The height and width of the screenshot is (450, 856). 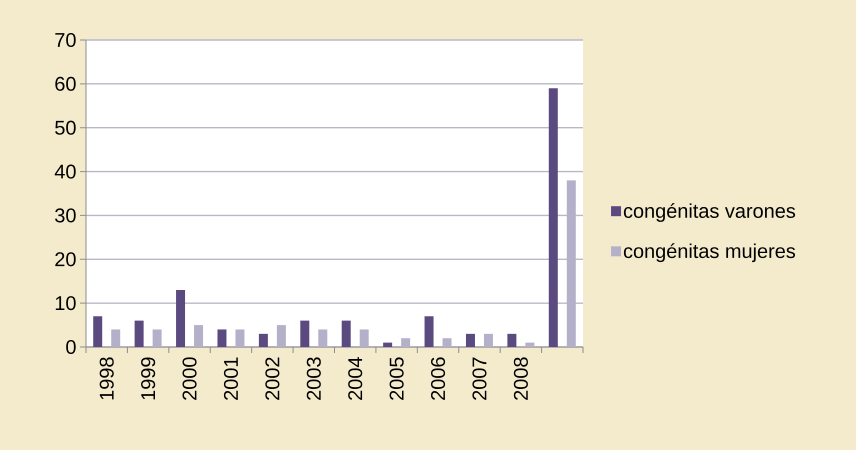 I want to click on x-tick-label: 2002, so click(x=272, y=379).